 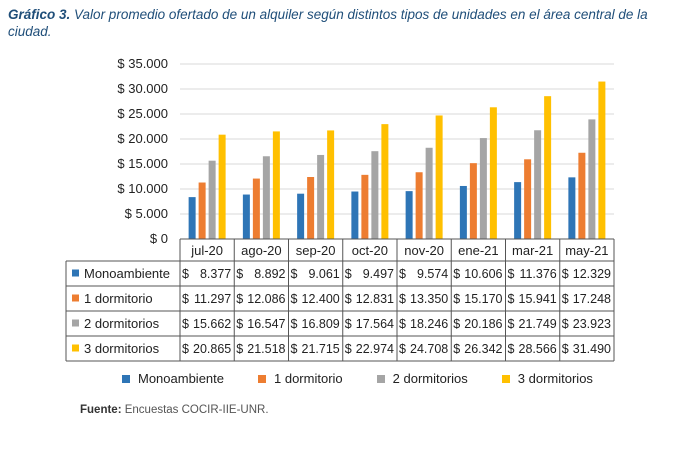 I want to click on data-label: 24.708, so click(x=429, y=349).